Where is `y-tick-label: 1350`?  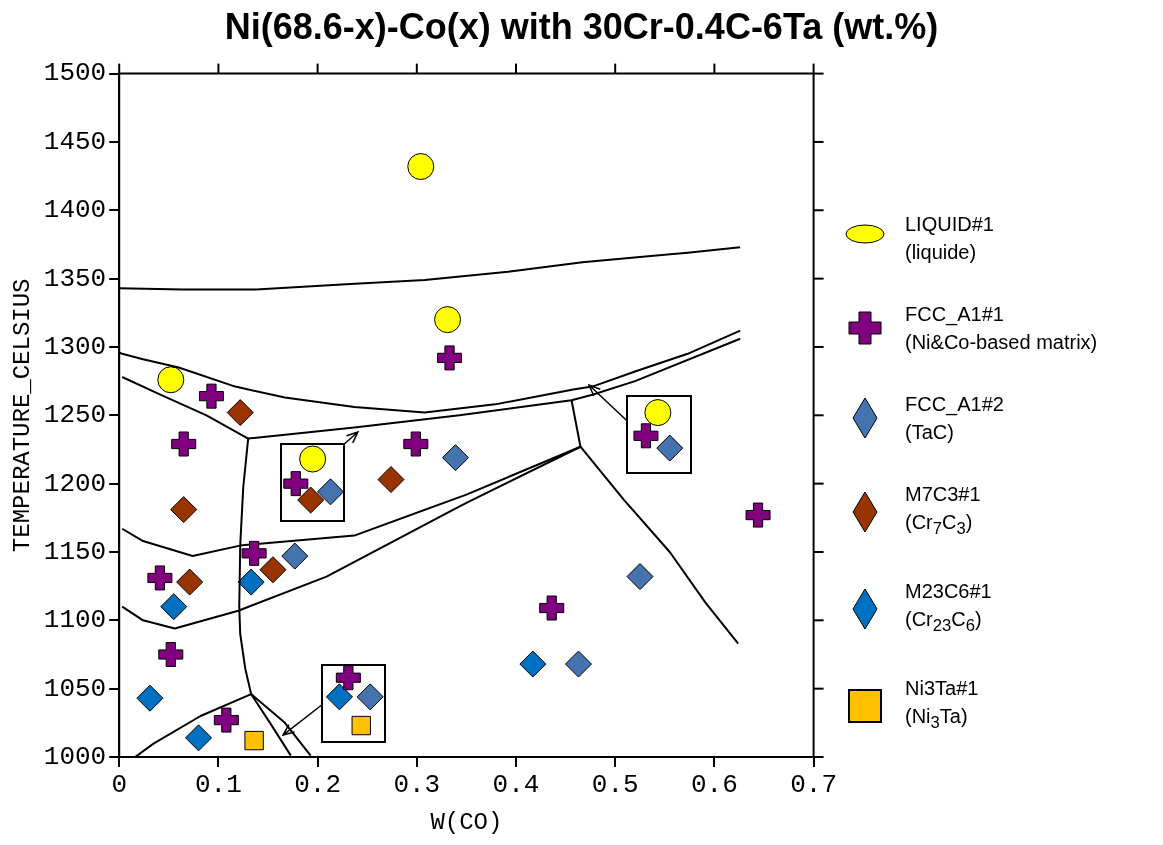 y-tick-label: 1350 is located at coordinates (75, 278).